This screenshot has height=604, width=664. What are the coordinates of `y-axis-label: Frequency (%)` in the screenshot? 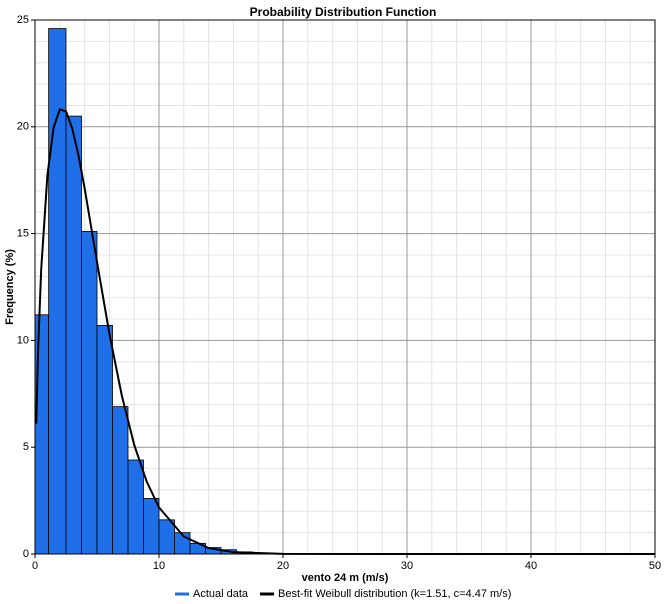 It's located at (10, 287).